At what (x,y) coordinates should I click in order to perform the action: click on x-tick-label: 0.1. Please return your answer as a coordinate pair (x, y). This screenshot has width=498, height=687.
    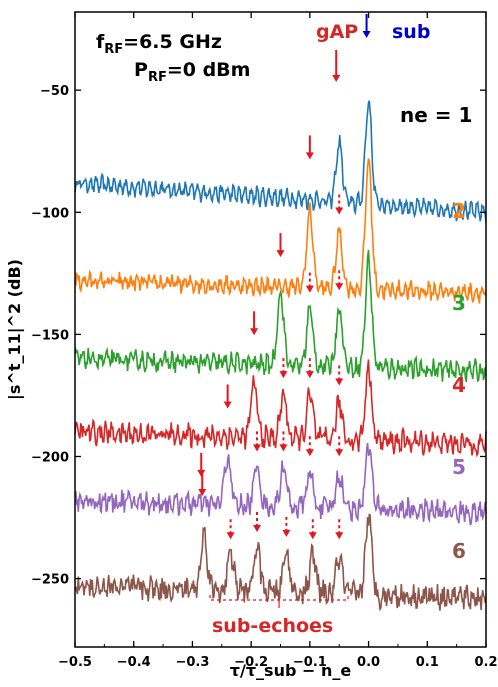
    Looking at the image, I should click on (427, 662).